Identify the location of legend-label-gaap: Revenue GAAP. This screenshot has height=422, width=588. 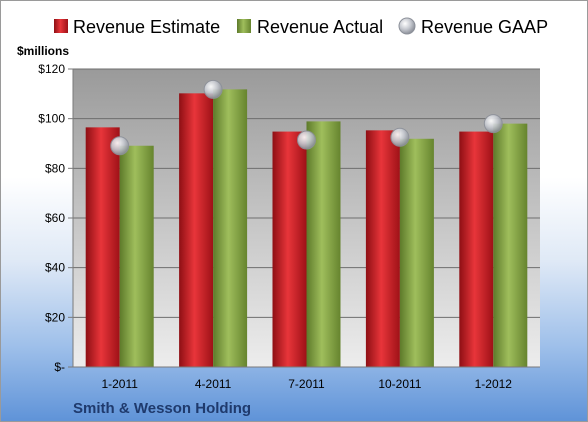
(484, 27).